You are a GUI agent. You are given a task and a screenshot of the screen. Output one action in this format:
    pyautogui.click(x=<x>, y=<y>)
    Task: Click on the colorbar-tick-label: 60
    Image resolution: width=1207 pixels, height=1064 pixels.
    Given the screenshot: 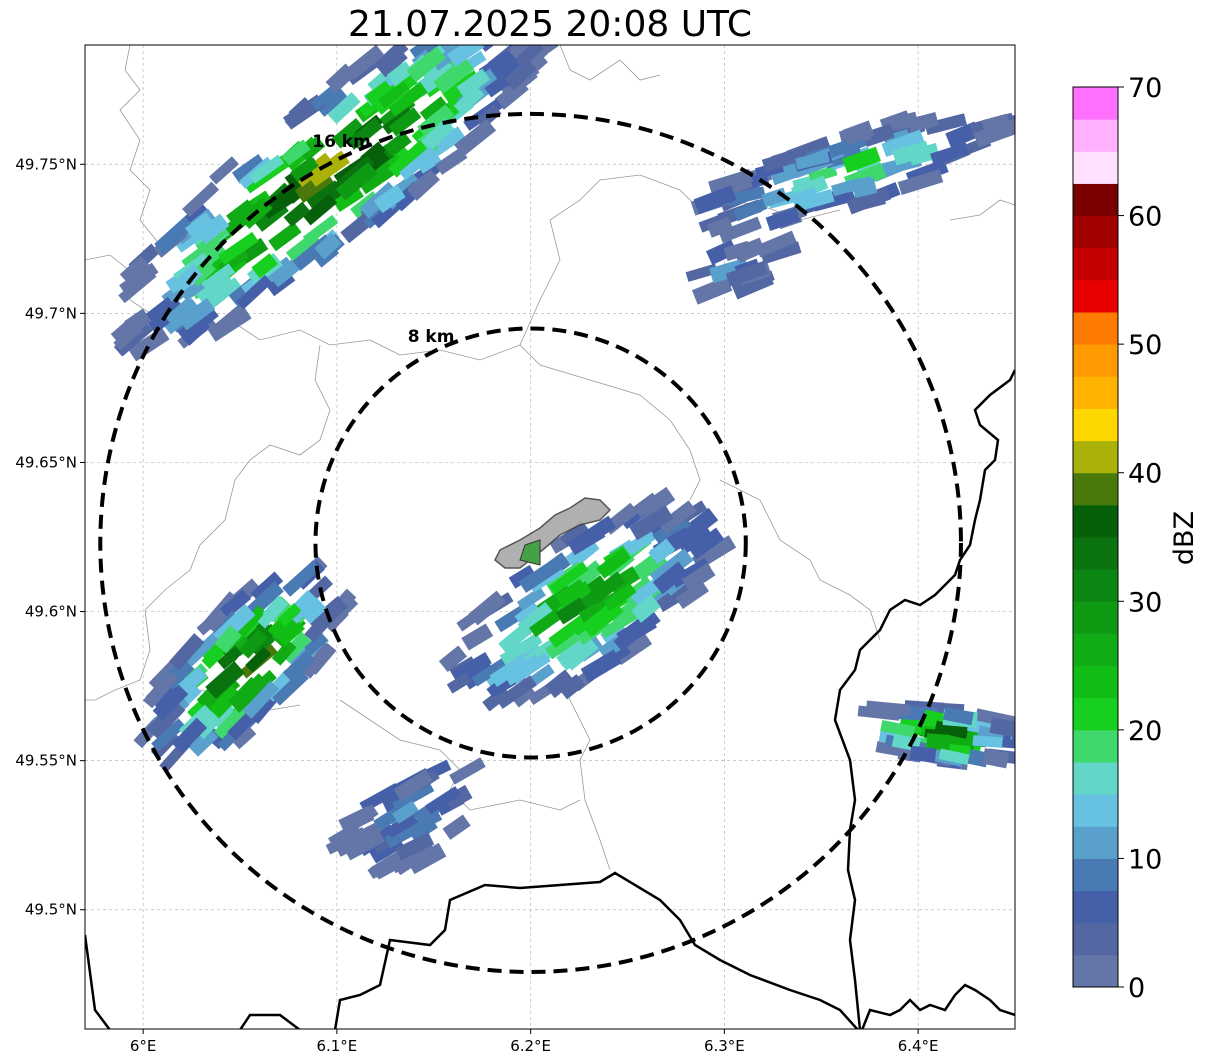 What is the action you would take?
    pyautogui.click(x=1145, y=217)
    